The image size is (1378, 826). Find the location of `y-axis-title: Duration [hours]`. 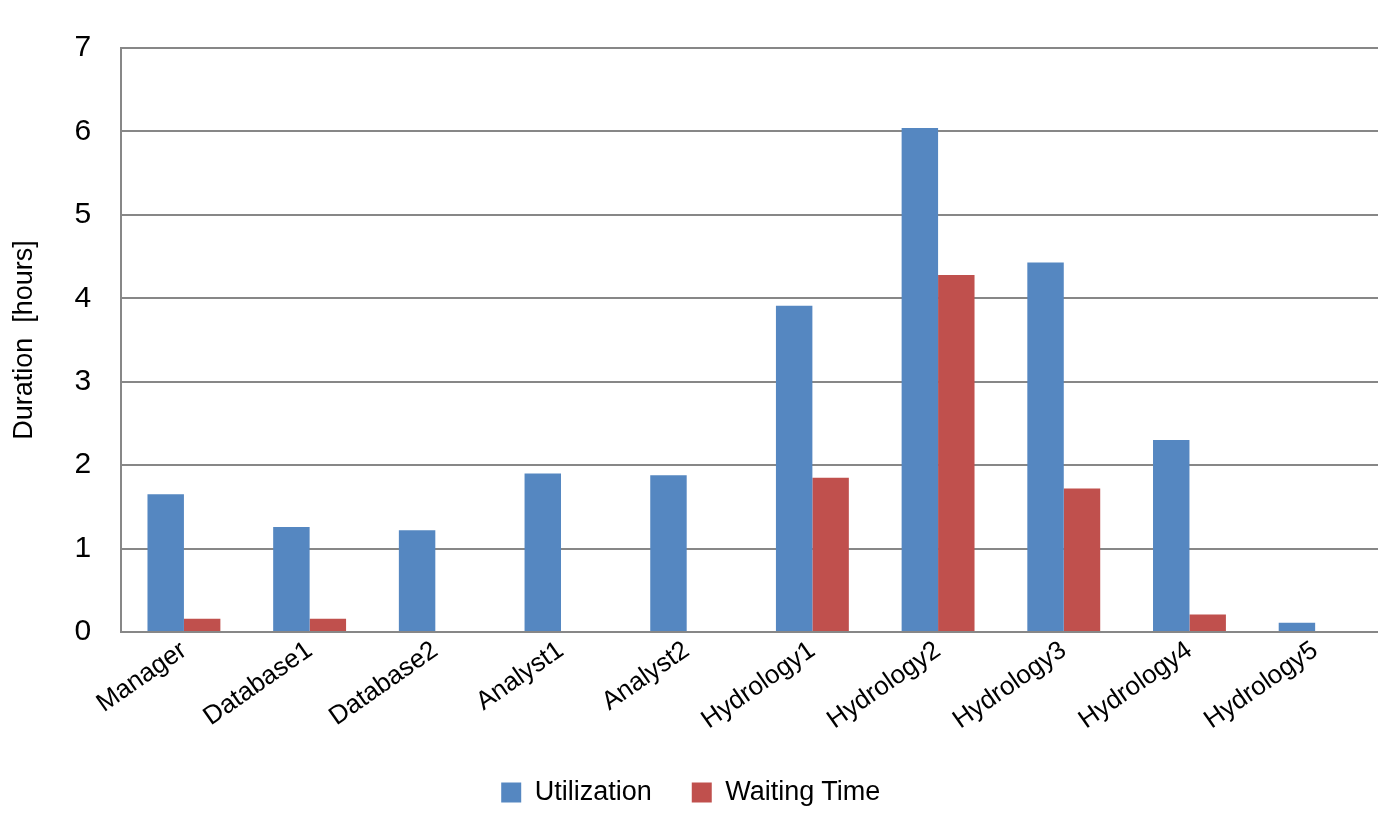

y-axis-title: Duration [hours] is located at coordinates (22, 340).